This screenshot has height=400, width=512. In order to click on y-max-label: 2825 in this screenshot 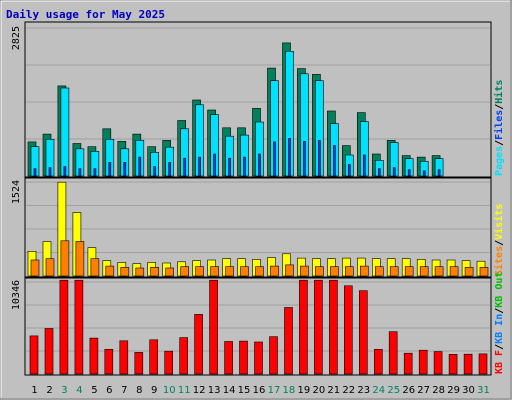, I will do `click(16, 38)`.